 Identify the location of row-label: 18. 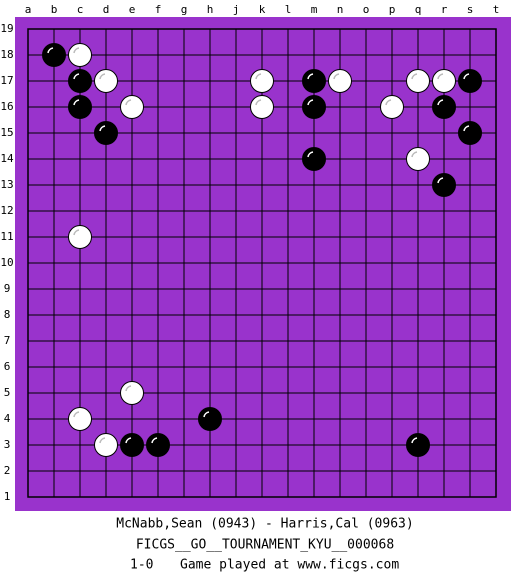
(6, 54).